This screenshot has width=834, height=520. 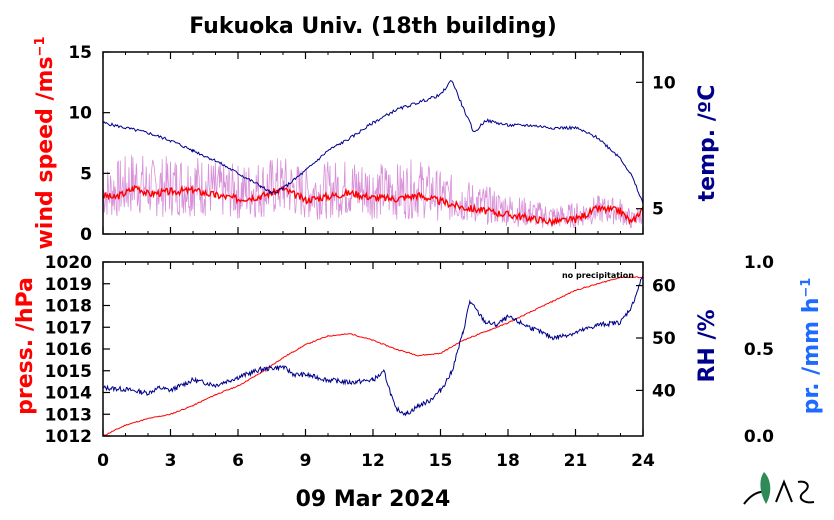 I want to click on x-tick-label: 15, so click(x=441, y=461).